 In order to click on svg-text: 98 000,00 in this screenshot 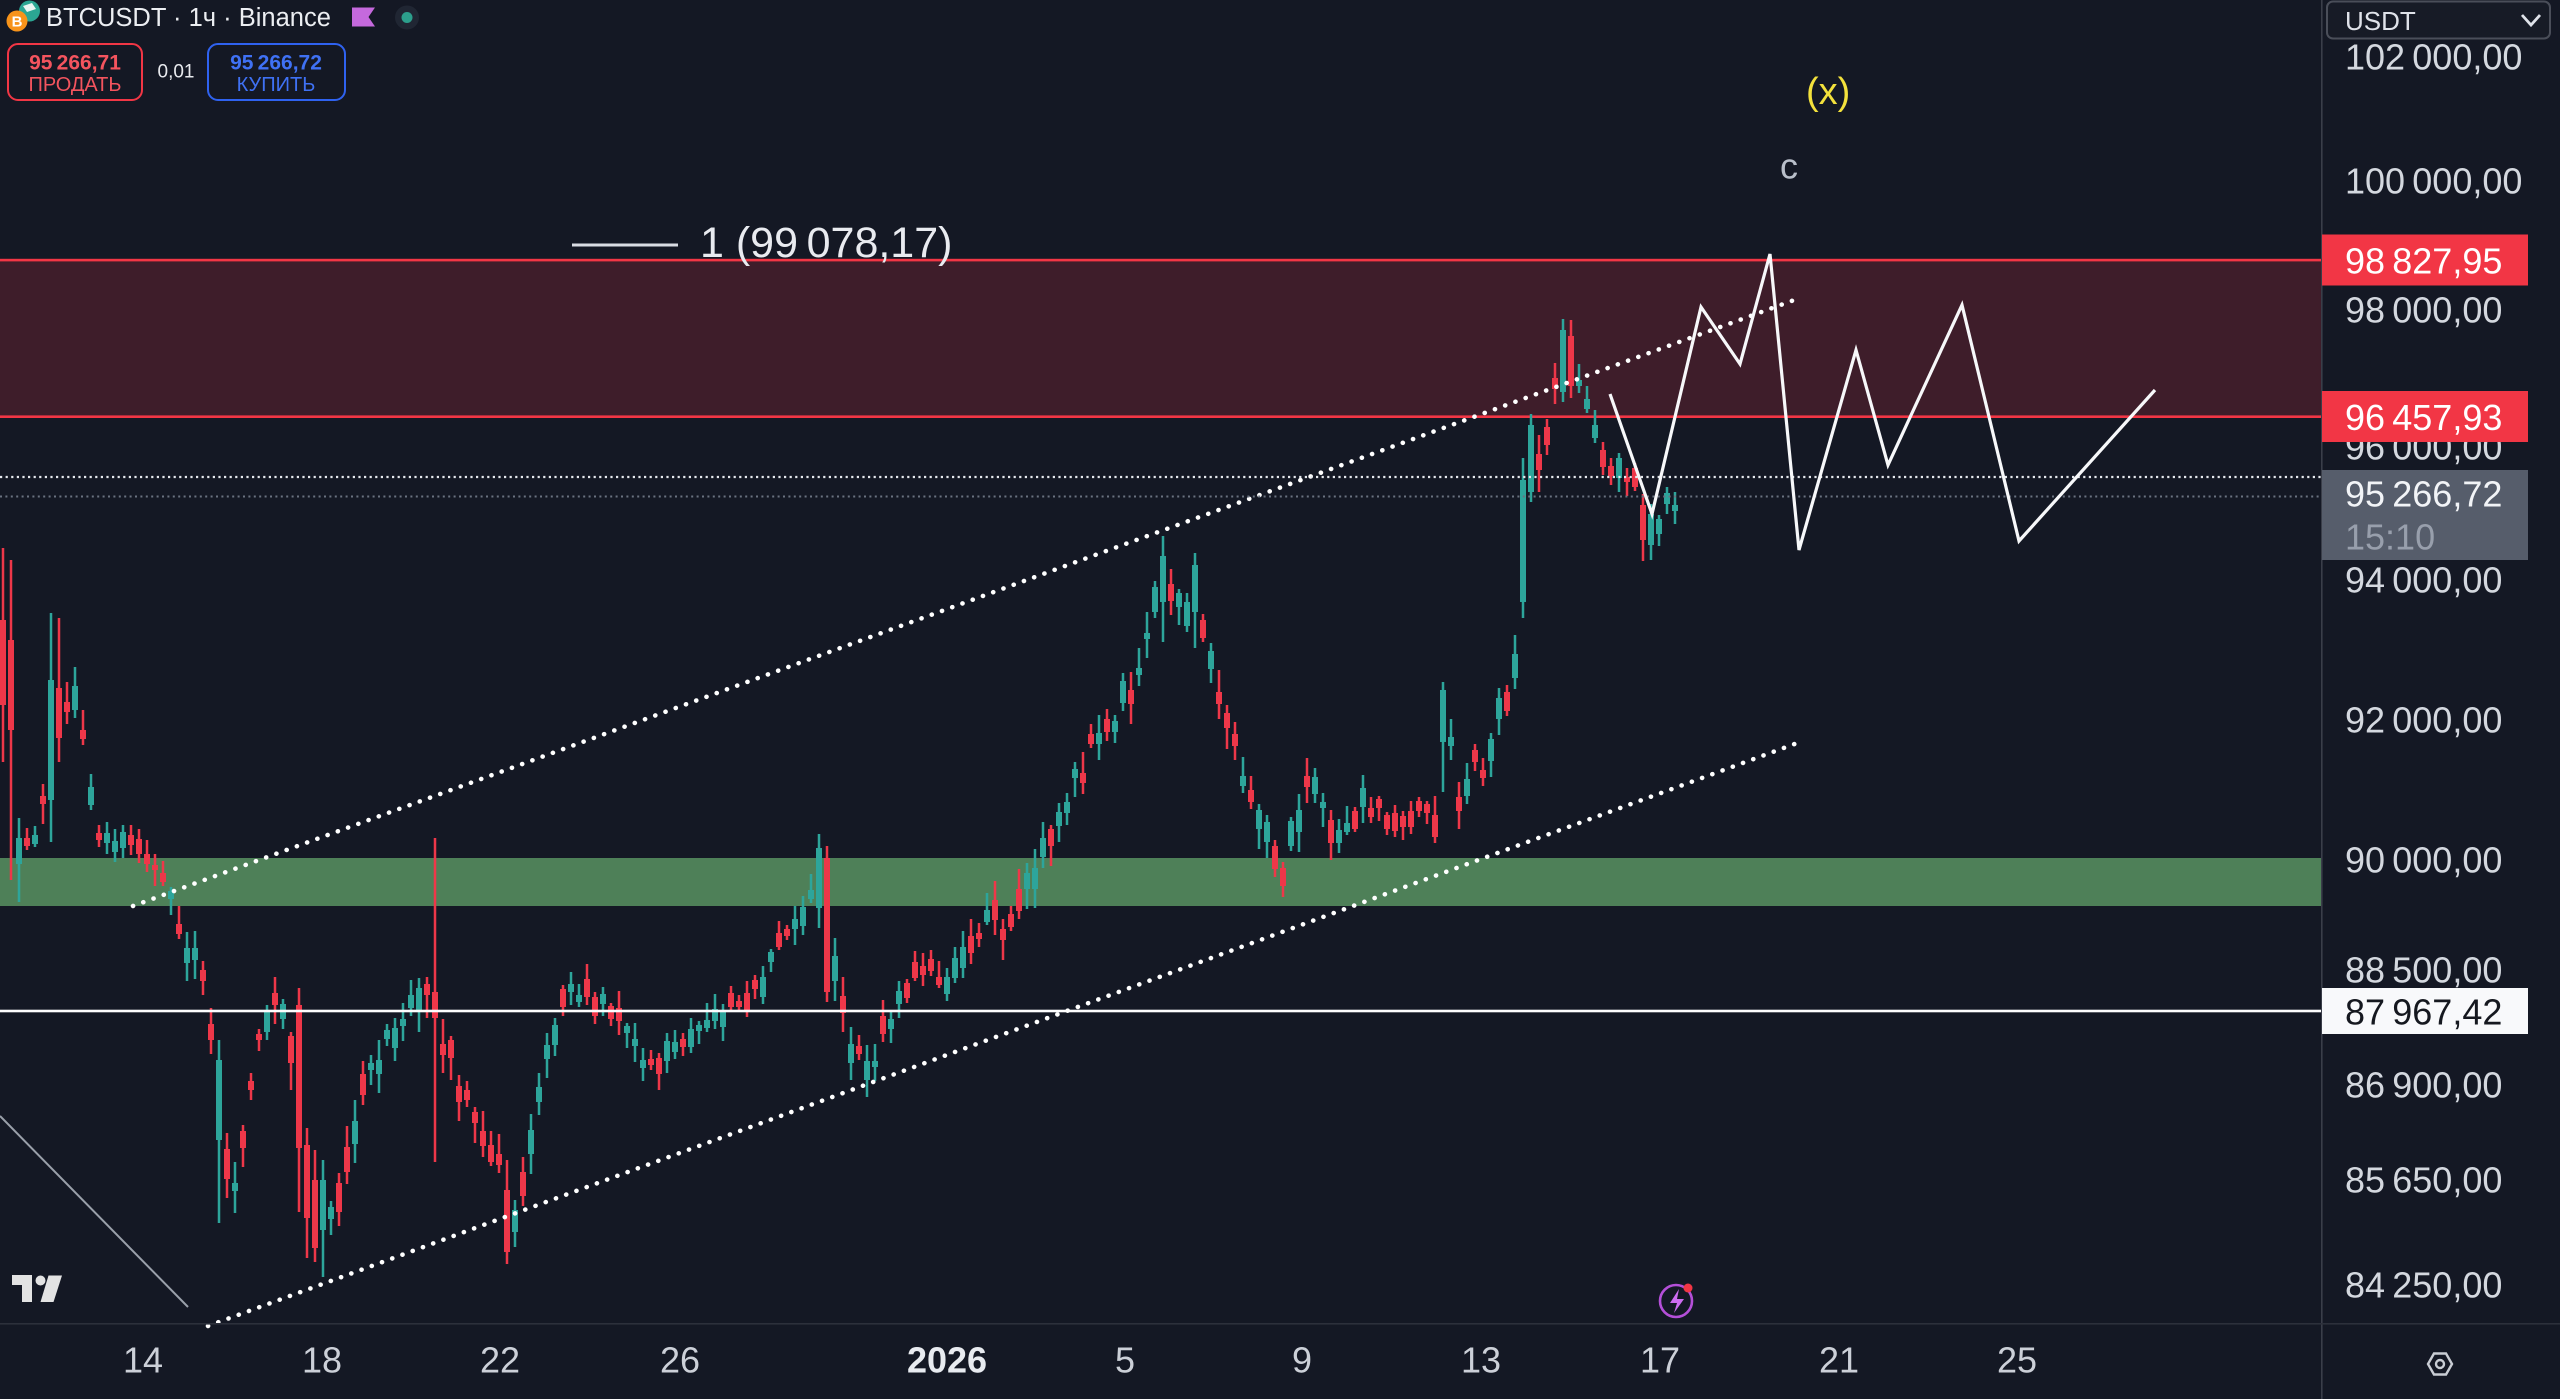, I will do `click(2423, 310)`.